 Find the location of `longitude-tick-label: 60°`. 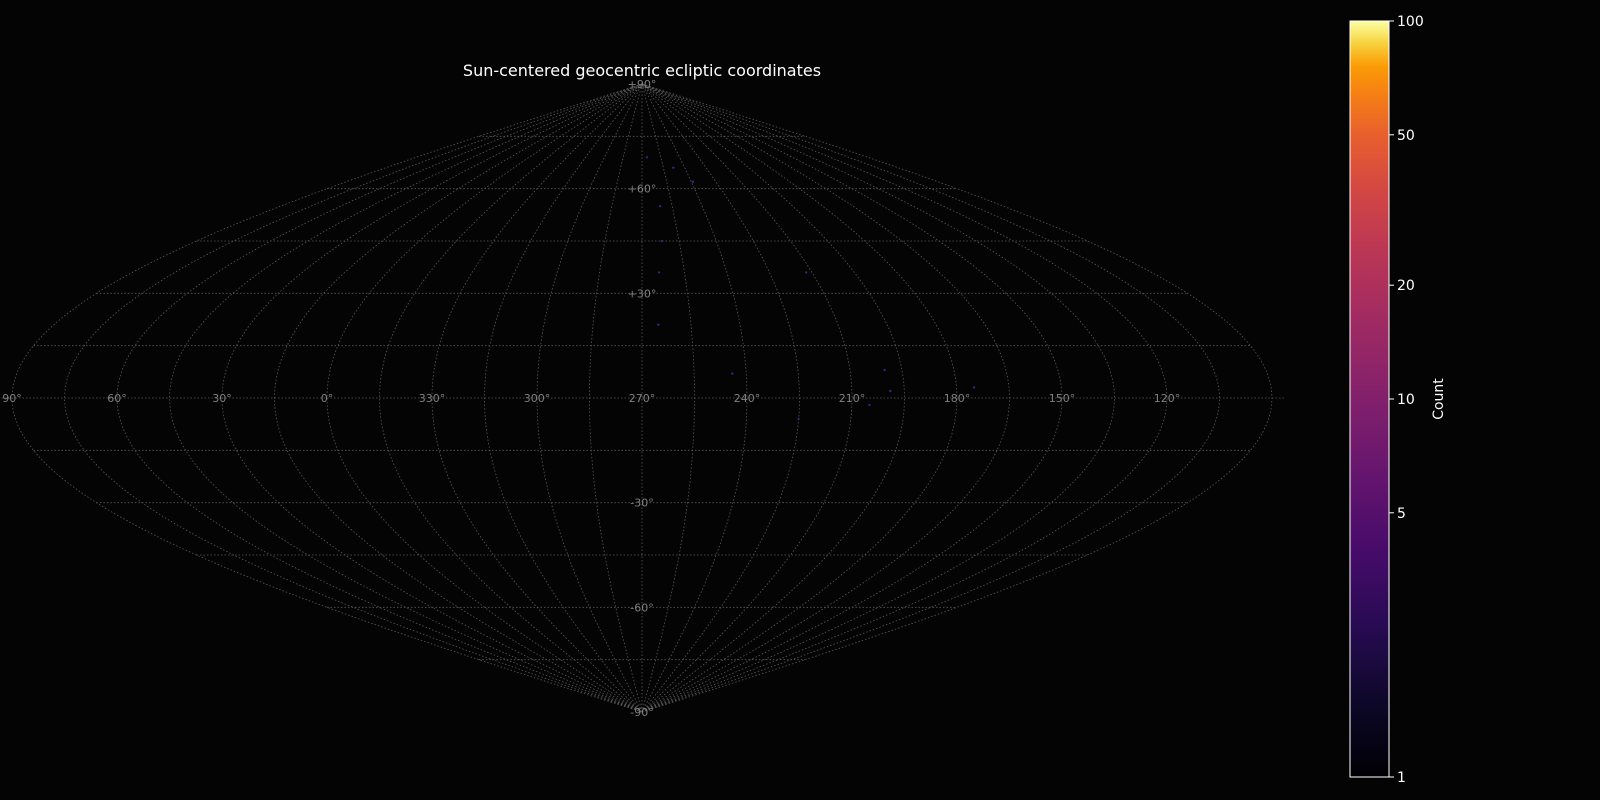

longitude-tick-label: 60° is located at coordinates (117, 398).